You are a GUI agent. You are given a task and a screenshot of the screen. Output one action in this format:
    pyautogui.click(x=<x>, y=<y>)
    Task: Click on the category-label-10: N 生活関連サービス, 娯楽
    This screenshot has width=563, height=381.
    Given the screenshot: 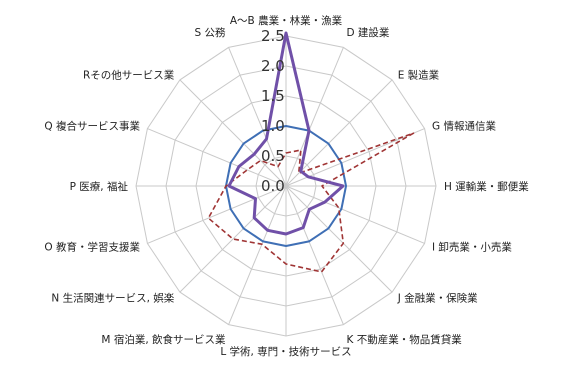 What is the action you would take?
    pyautogui.click(x=112, y=298)
    